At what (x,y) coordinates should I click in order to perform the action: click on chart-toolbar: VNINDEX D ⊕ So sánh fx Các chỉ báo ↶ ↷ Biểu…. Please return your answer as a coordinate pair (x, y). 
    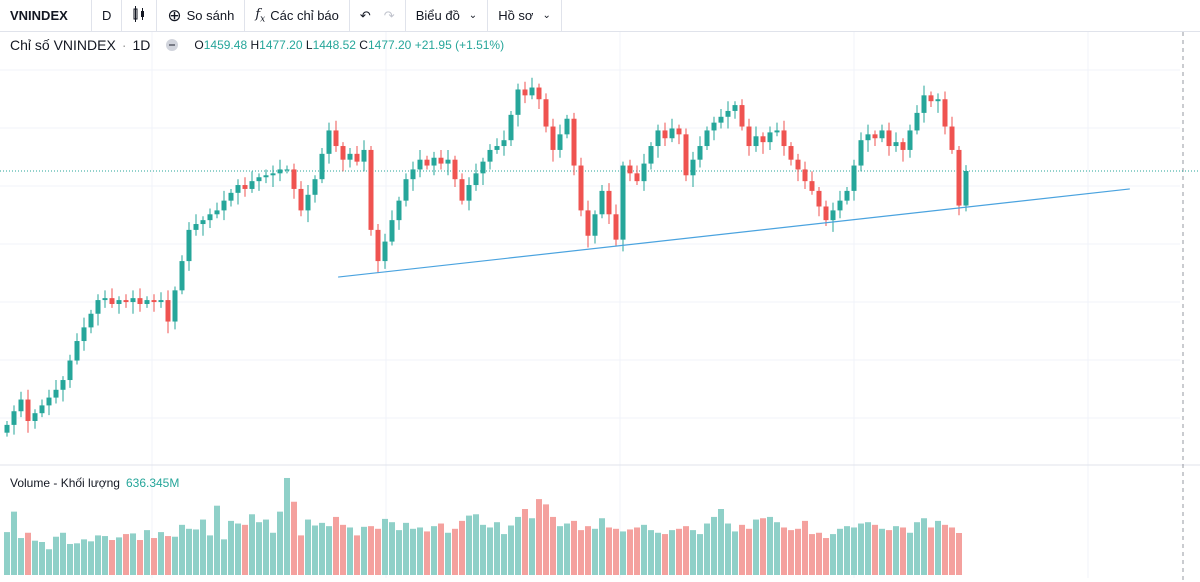
    Looking at the image, I should click on (600, 16).